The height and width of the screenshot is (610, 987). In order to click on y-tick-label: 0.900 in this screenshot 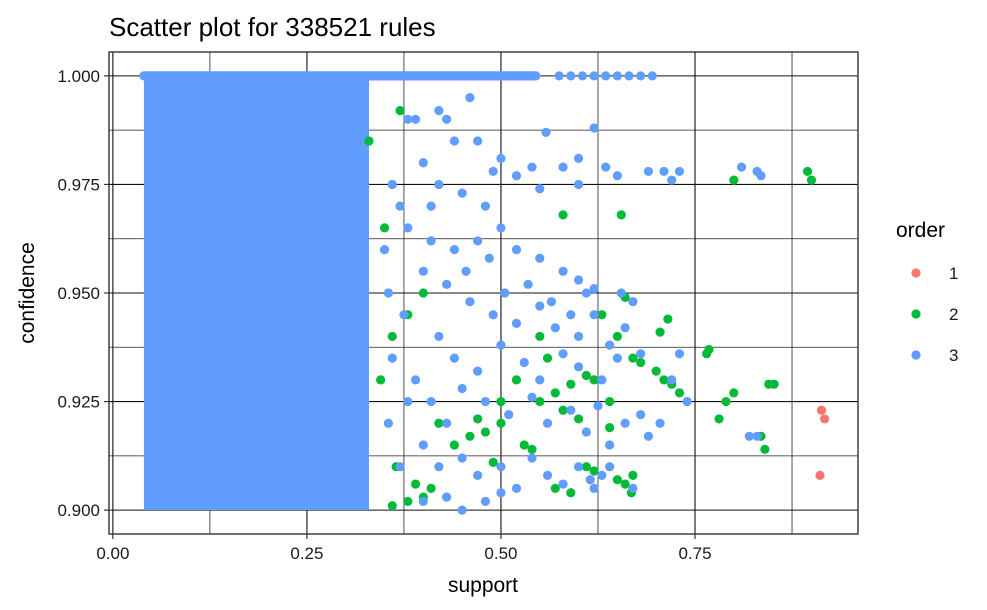, I will do `click(78, 510)`.